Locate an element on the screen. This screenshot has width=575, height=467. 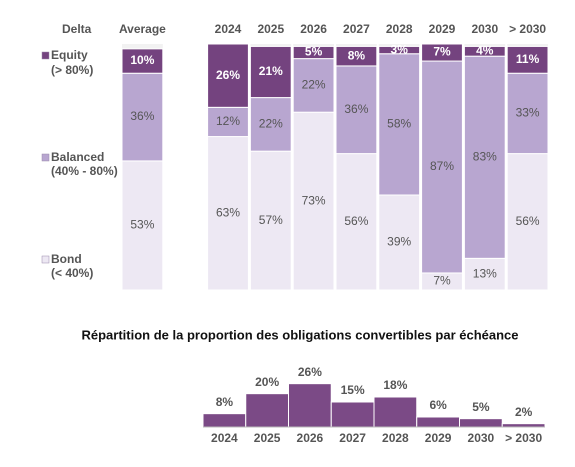
value-label: 4% is located at coordinates (485, 50).